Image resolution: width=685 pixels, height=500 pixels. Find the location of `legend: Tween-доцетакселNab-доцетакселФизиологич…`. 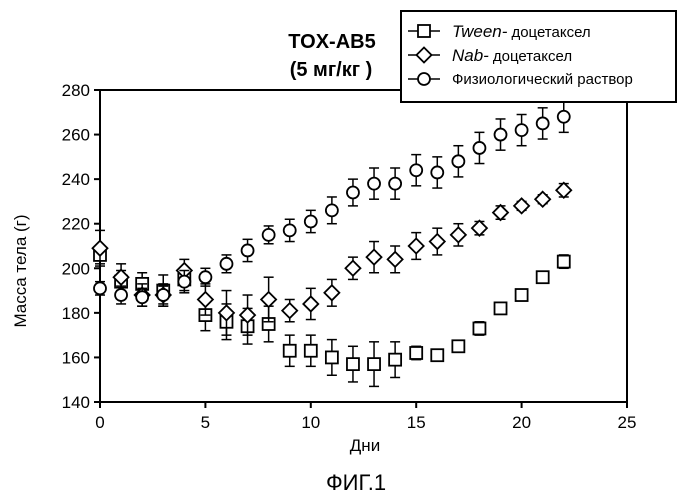

legend: Tween-доцетакселNab-доцетакселФизиологич… is located at coordinates (538, 56).